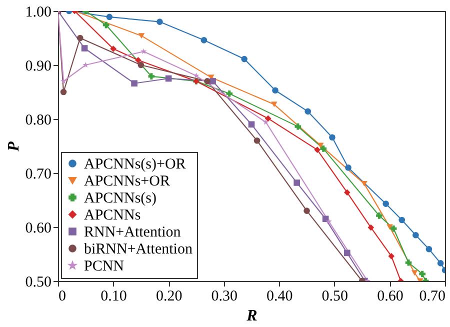 The width and height of the screenshot is (450, 327). What do you see at coordinates (390, 296) in the screenshot?
I see `x-tick-label: 0.60` at bounding box center [390, 296].